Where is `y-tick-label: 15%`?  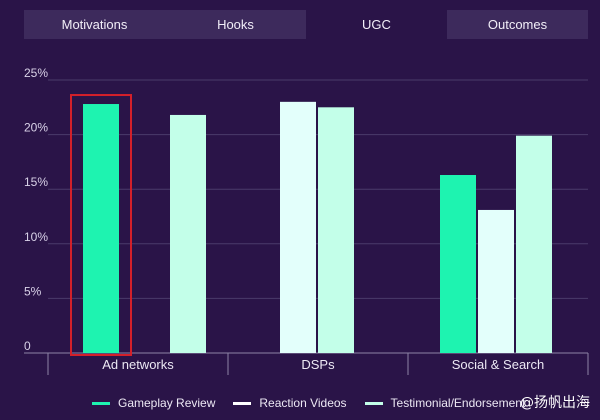 y-tick-label: 15% is located at coordinates (36, 182).